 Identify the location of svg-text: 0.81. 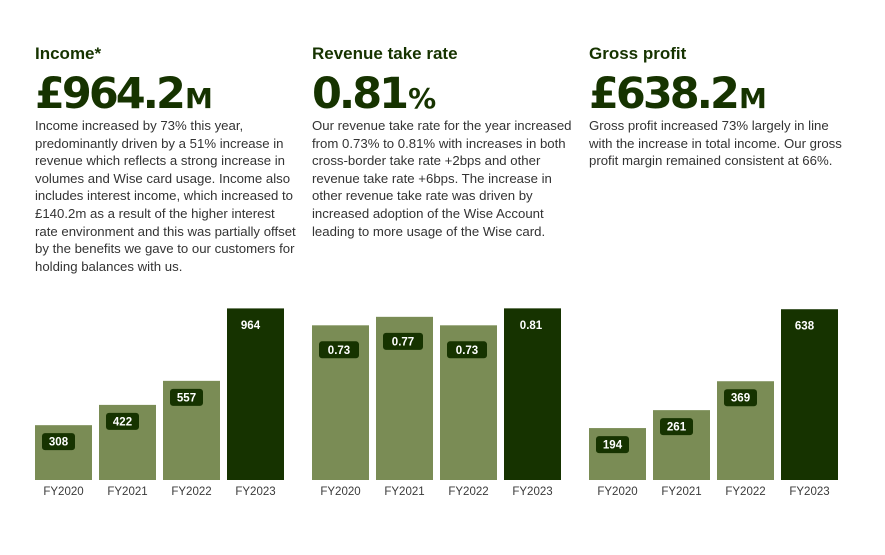
(531, 326).